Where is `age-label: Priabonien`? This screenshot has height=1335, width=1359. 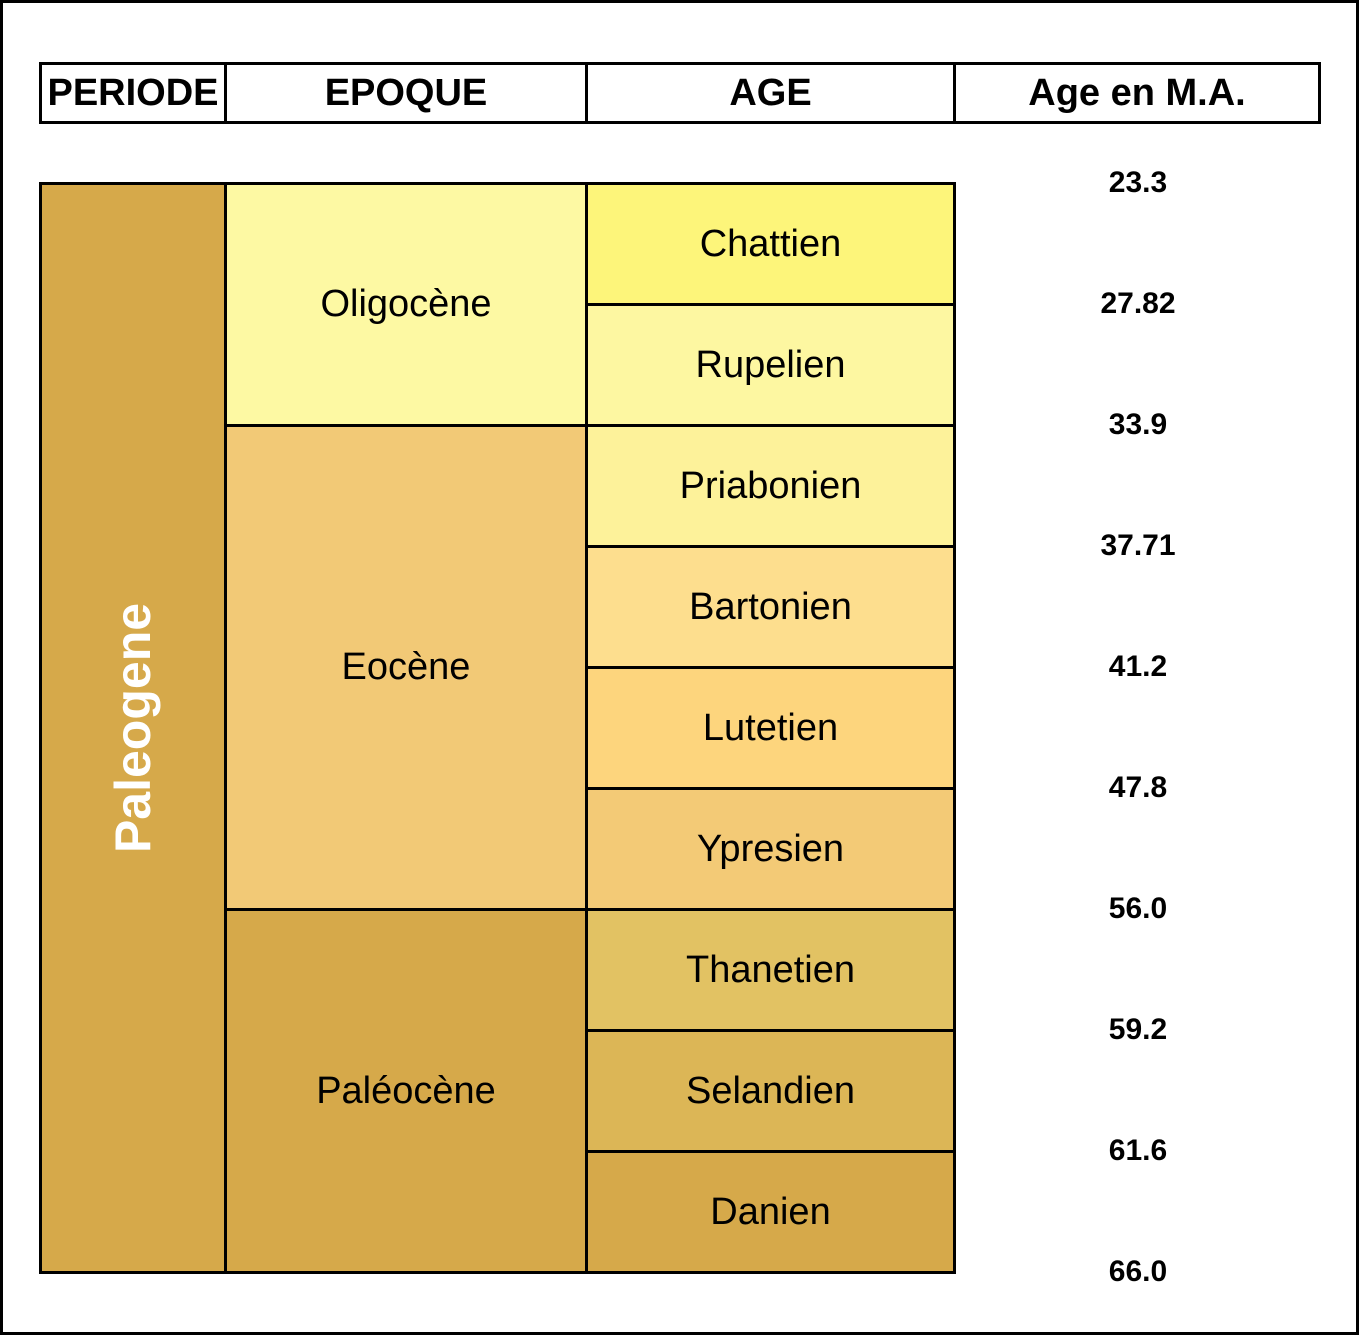 age-label: Priabonien is located at coordinates (770, 485).